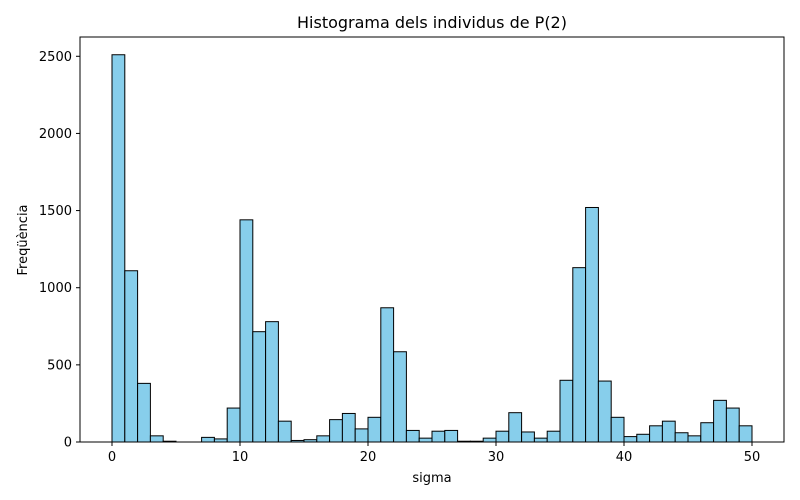 The width and height of the screenshot is (800, 500). Describe the element at coordinates (55, 288) in the screenshot. I see `y-tick-label: 1000` at that location.